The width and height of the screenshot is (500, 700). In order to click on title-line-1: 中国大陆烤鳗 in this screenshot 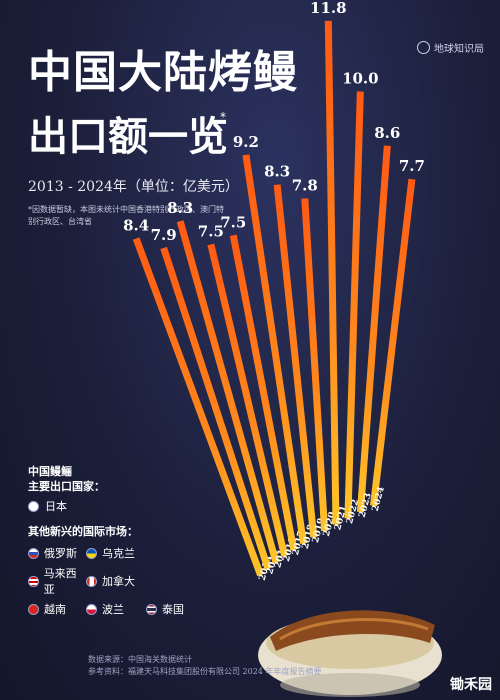, I will do `click(163, 72)`.